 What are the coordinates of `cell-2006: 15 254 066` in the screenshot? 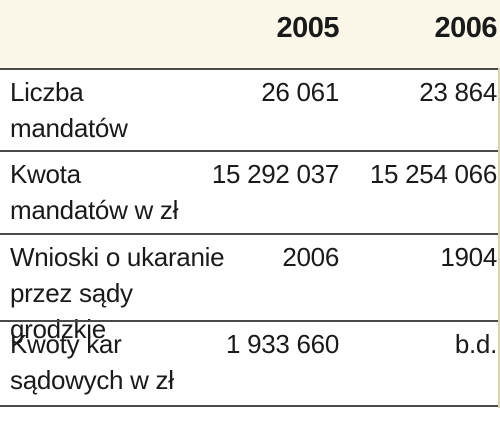 It's located at (433, 174).